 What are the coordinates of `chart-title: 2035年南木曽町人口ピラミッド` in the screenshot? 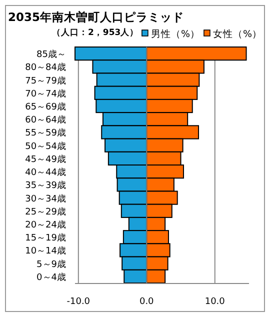 It's located at (96, 17).